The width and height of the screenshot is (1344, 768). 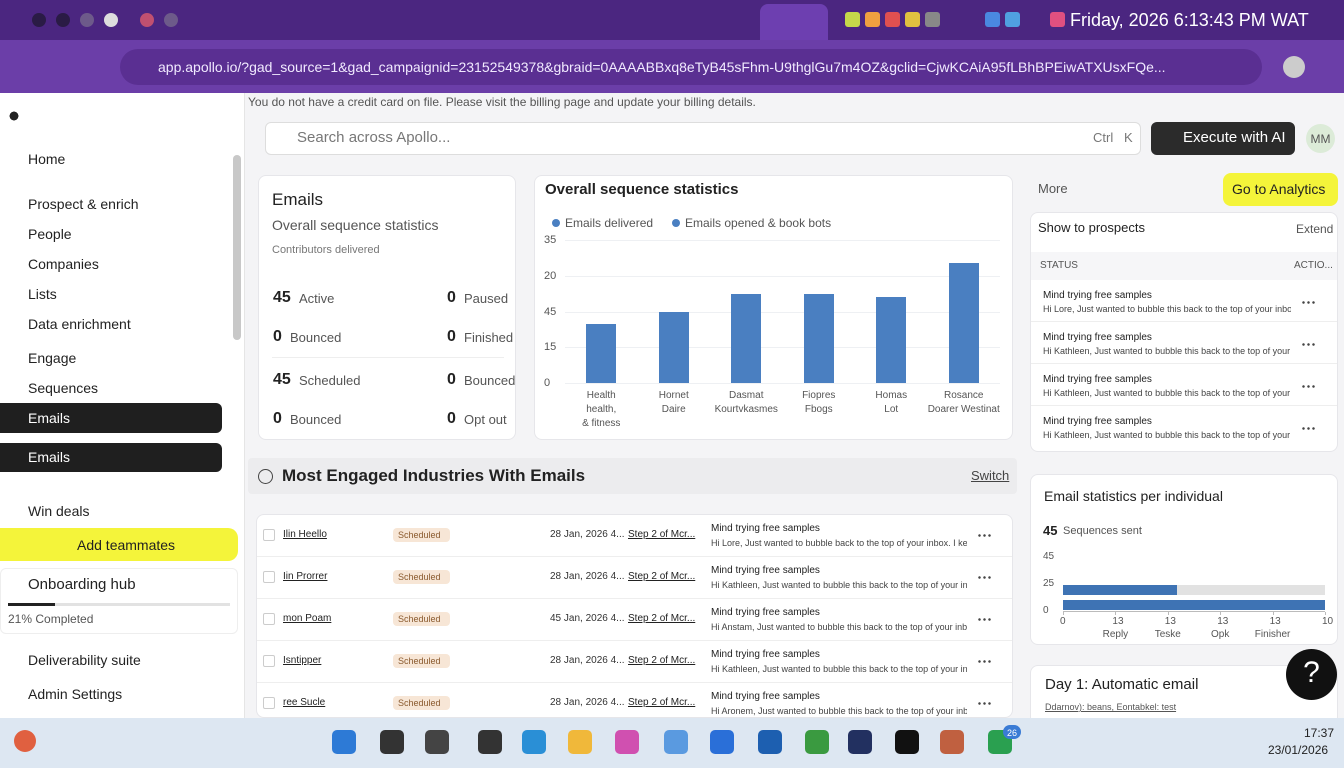 I want to click on nav-item: Lists, so click(x=42, y=294).